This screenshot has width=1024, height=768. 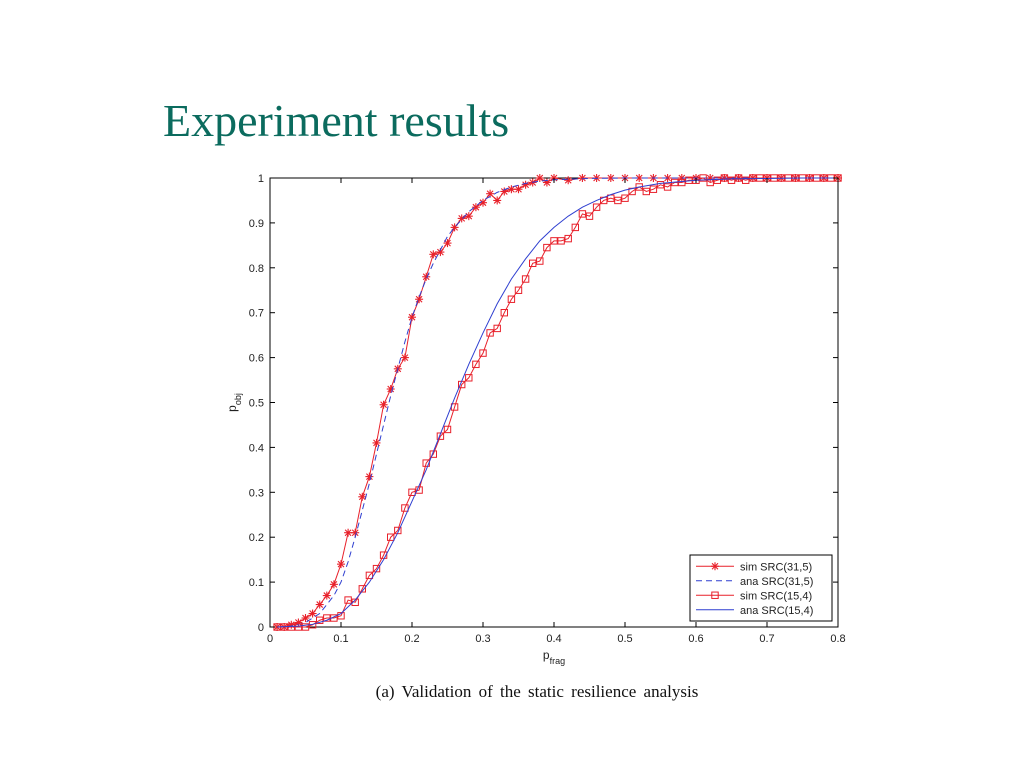 I want to click on y-tick-label: 0.5, so click(x=256, y=404).